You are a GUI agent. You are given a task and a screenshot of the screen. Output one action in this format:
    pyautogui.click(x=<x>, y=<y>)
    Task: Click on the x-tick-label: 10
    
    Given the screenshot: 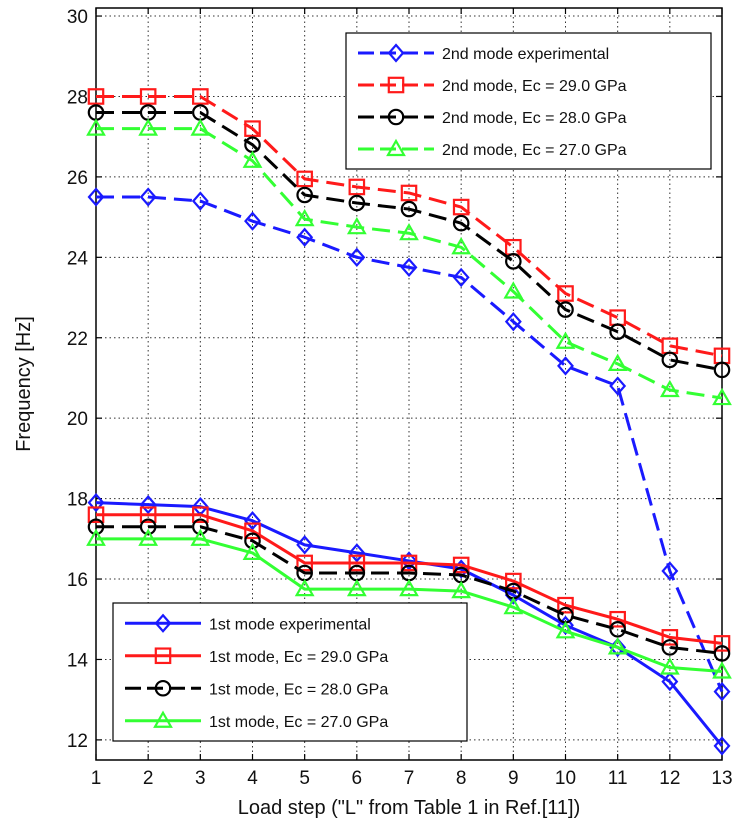 What is the action you would take?
    pyautogui.click(x=565, y=778)
    